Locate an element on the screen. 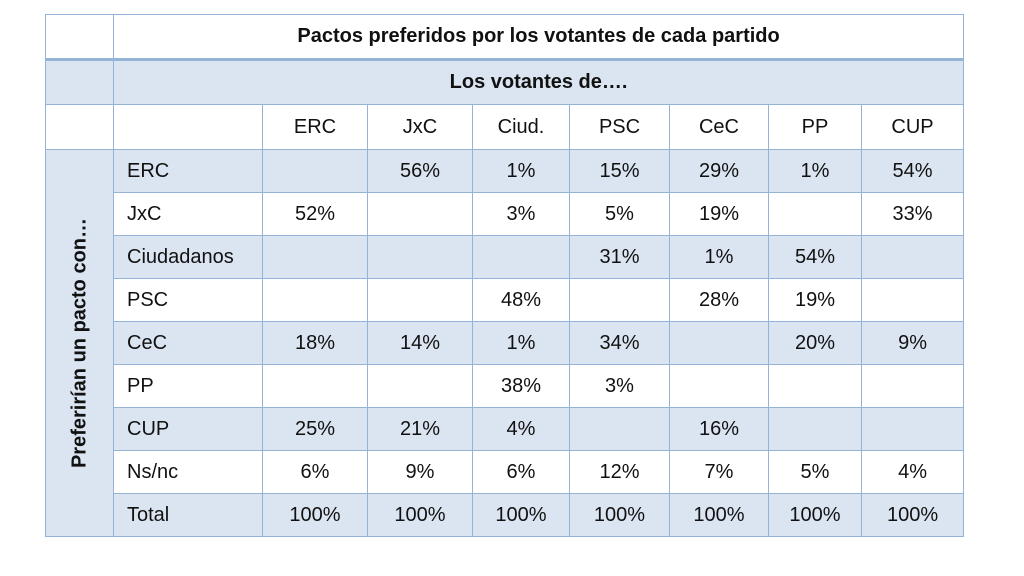  table-cell: 14% is located at coordinates (420, 343).